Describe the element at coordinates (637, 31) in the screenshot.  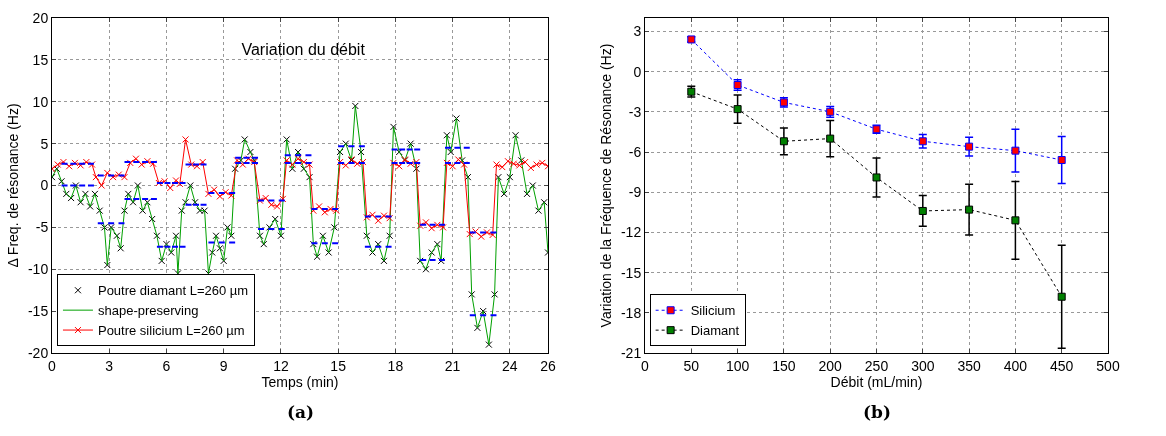
I see `y-tick-label: 3` at that location.